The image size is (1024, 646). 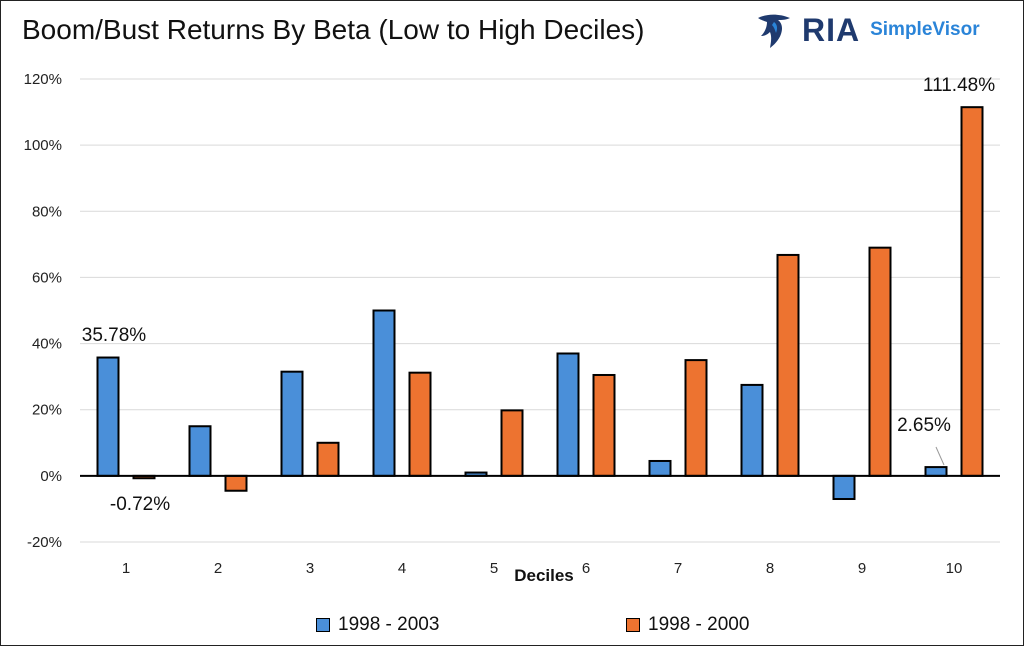 What do you see at coordinates (544, 575) in the screenshot?
I see `x-axis-title: Deciles` at bounding box center [544, 575].